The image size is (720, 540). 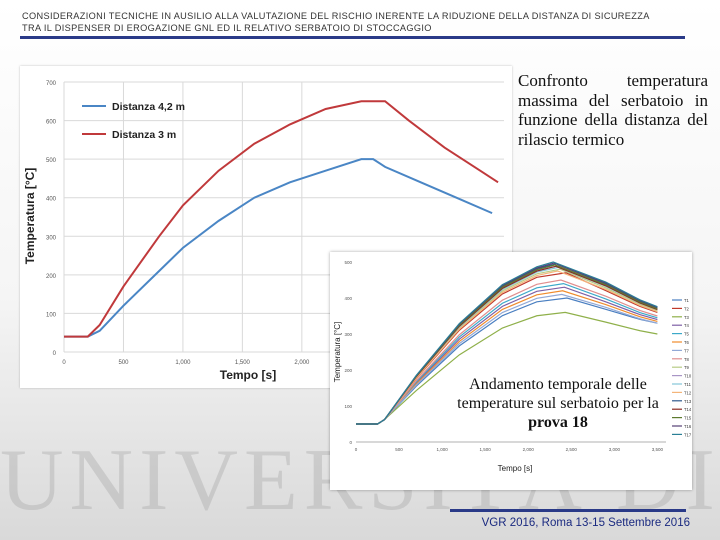 What do you see at coordinates (558, 422) in the screenshot?
I see `caption-chart-test-18-bold: prova 18` at bounding box center [558, 422].